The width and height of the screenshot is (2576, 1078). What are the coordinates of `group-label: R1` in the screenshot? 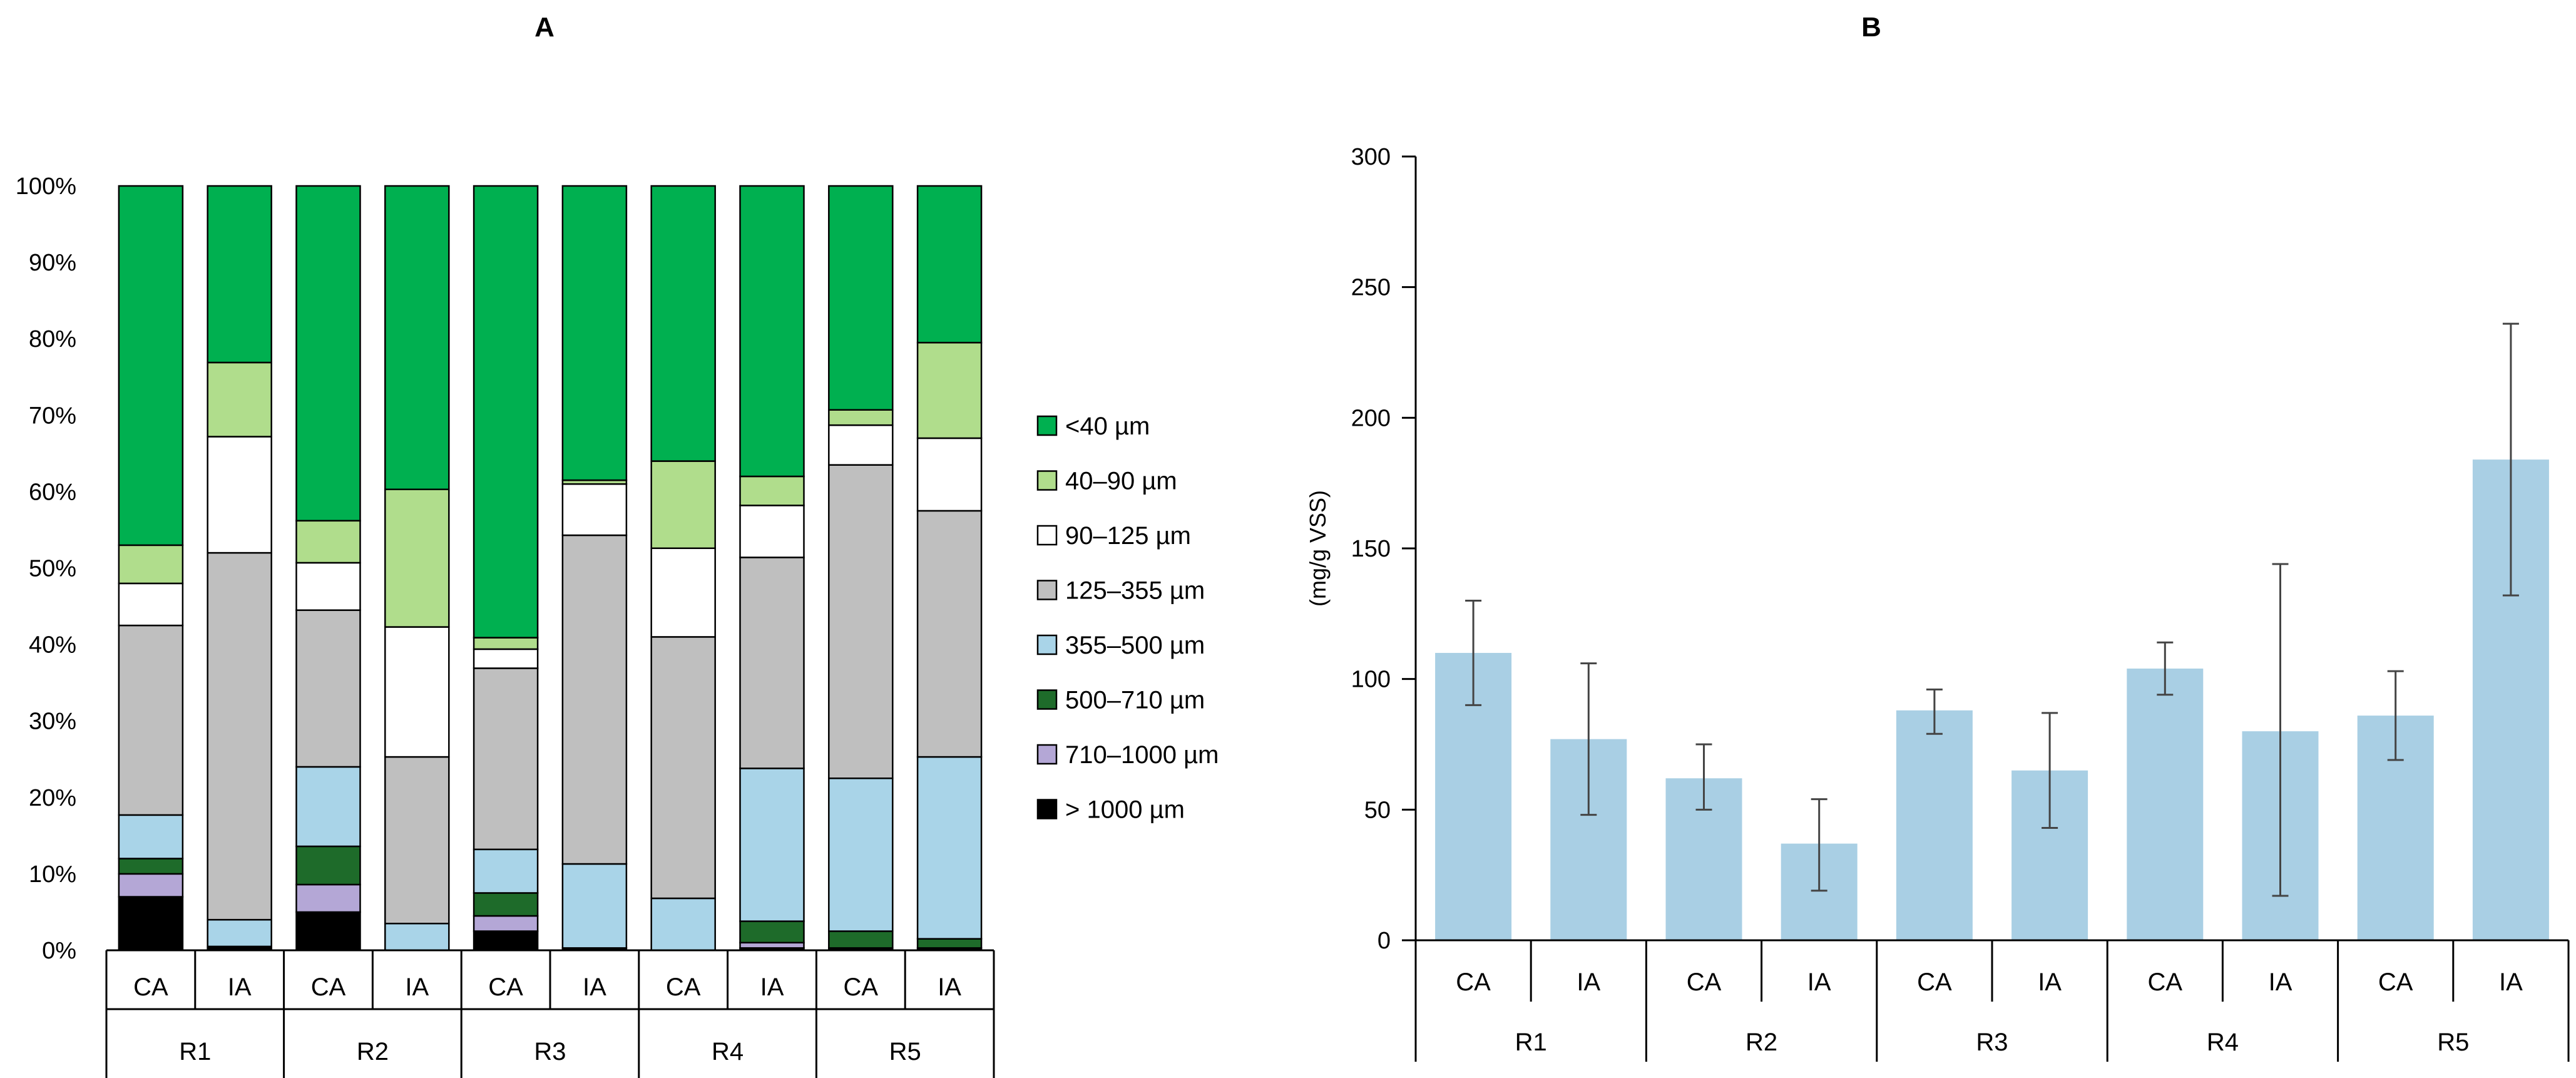 It's located at (195, 1051).